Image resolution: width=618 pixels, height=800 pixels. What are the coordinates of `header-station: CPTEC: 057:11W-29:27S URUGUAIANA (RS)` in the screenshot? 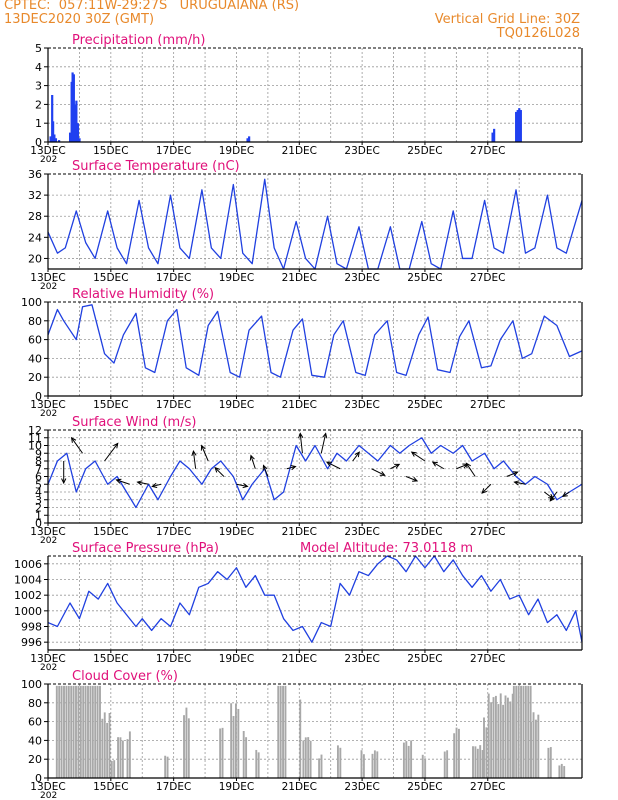 It's located at (152, 6).